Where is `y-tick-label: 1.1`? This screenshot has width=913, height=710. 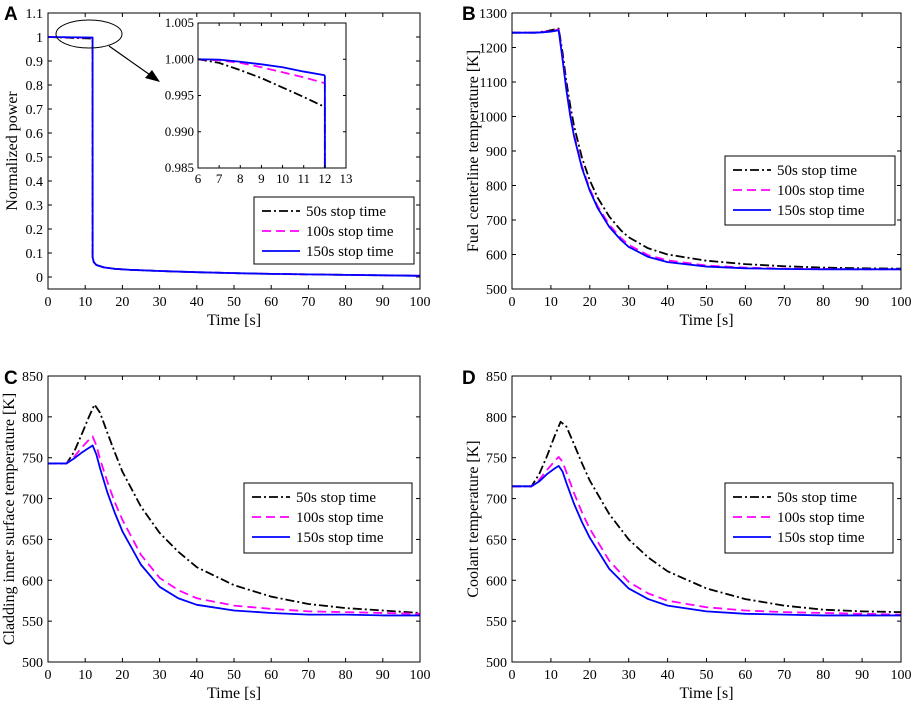 y-tick-label: 1.1 is located at coordinates (35, 14).